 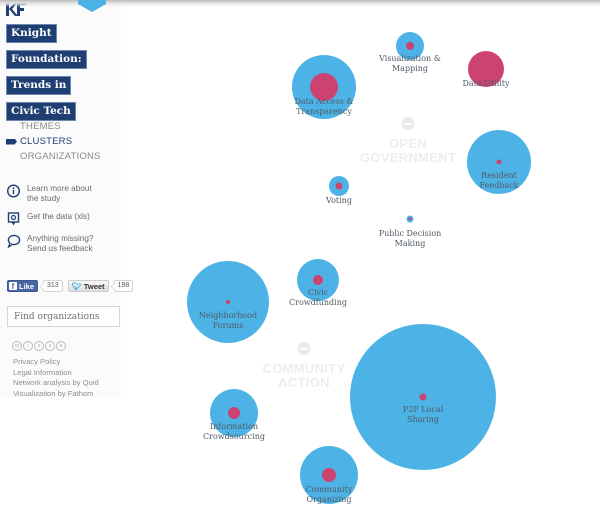 I want to click on cluster-label-information-crowdsourcing: Information Crowdsourcing, so click(x=234, y=431).